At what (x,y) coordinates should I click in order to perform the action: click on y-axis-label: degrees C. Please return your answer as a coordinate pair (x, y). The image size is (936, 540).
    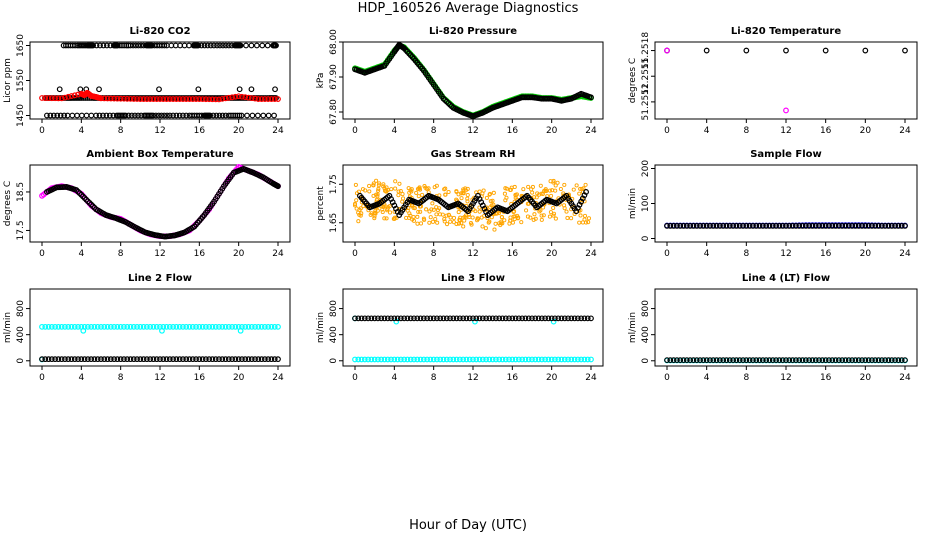
    Looking at the image, I should click on (8, 203).